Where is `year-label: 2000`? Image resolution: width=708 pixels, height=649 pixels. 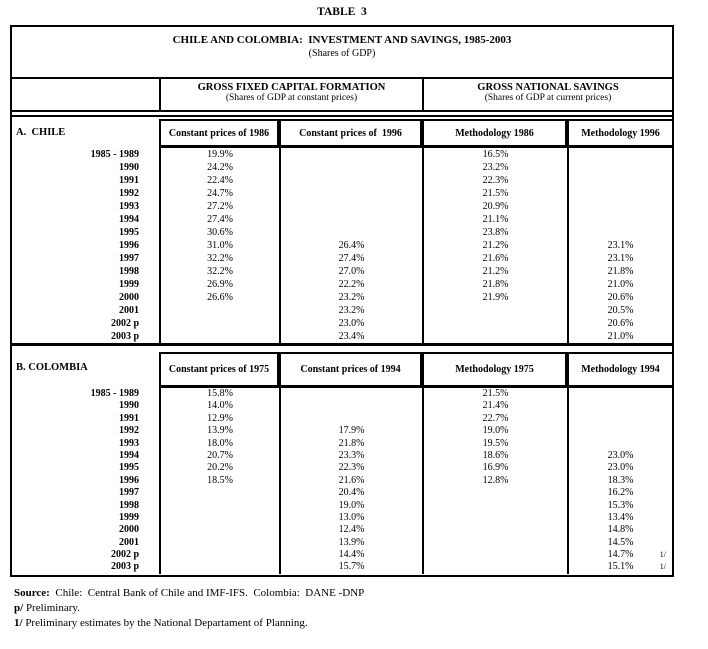 year-label: 2000 is located at coordinates (129, 530).